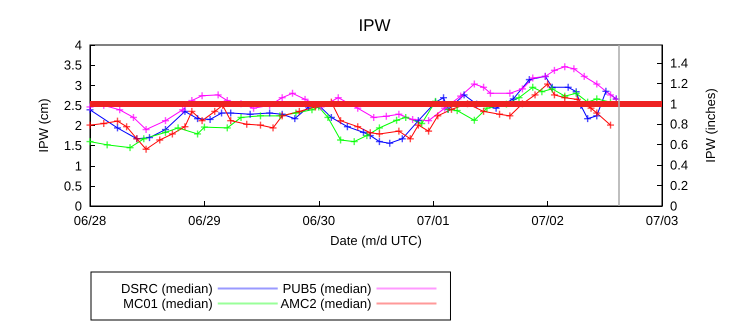  What do you see at coordinates (326, 303) in the screenshot?
I see `legend-label: AMC2 (median)` at bounding box center [326, 303].